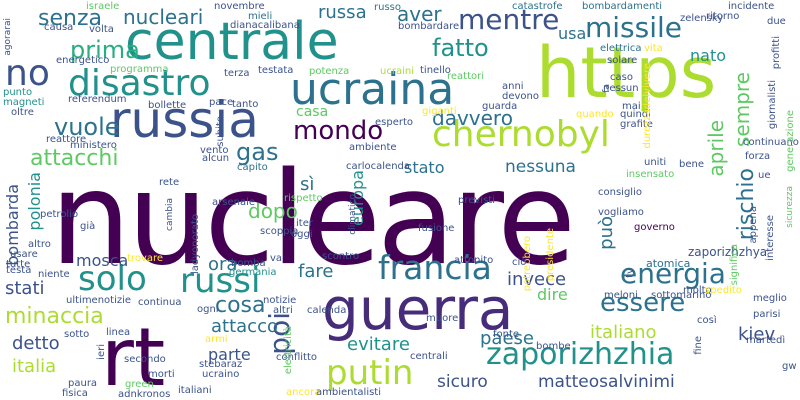  Describe the element at coordinates (252, 167) in the screenshot. I see `word: capito` at that location.